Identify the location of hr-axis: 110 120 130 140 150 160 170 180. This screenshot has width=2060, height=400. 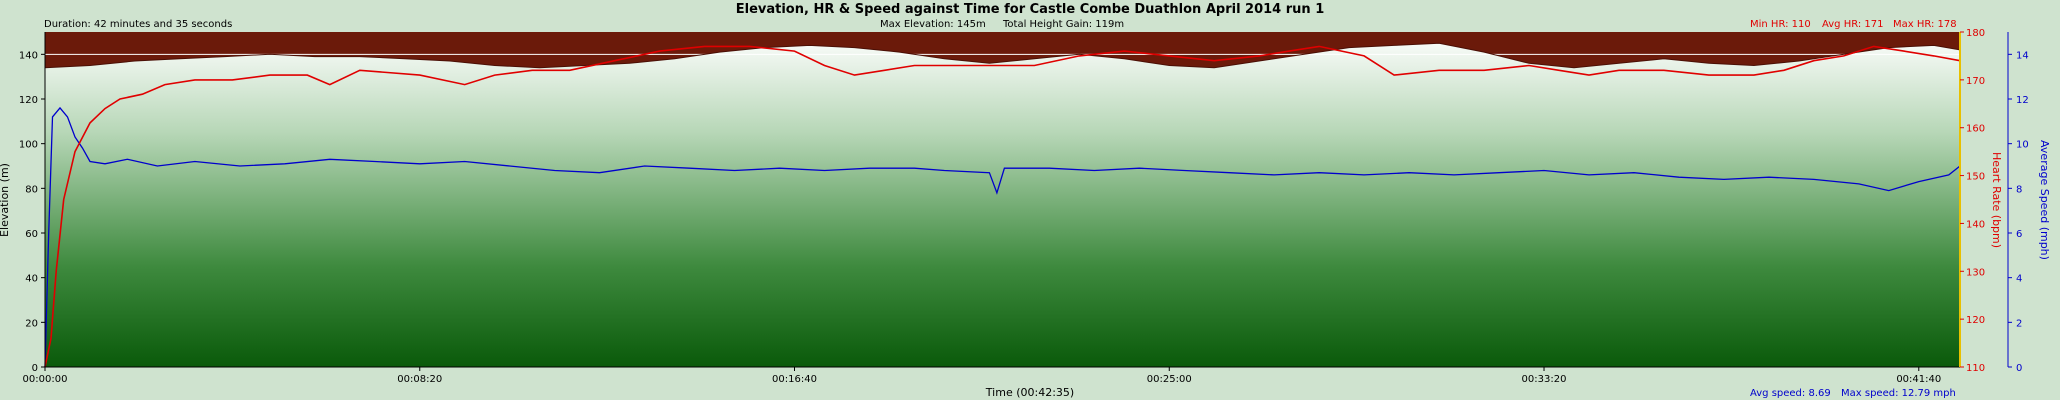
(1972, 201).